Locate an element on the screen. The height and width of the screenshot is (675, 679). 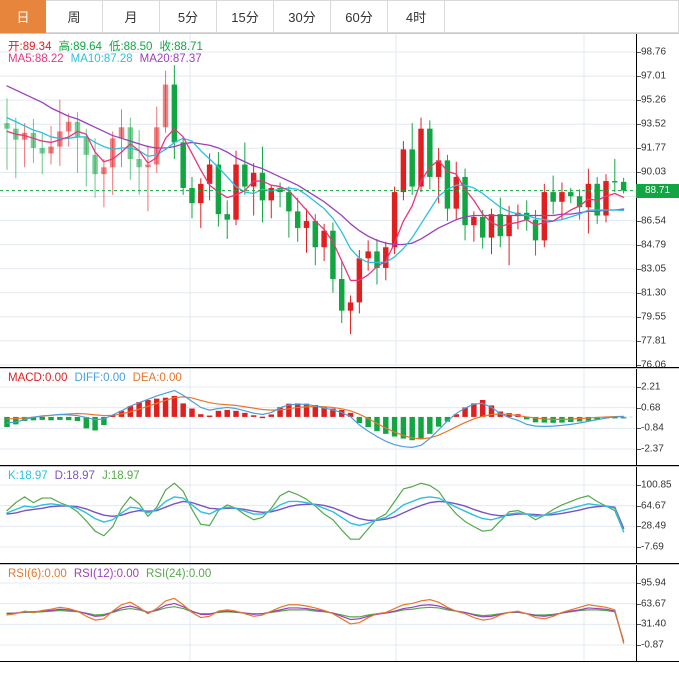
axis-tick-label: 98.76 is located at coordinates (654, 52).